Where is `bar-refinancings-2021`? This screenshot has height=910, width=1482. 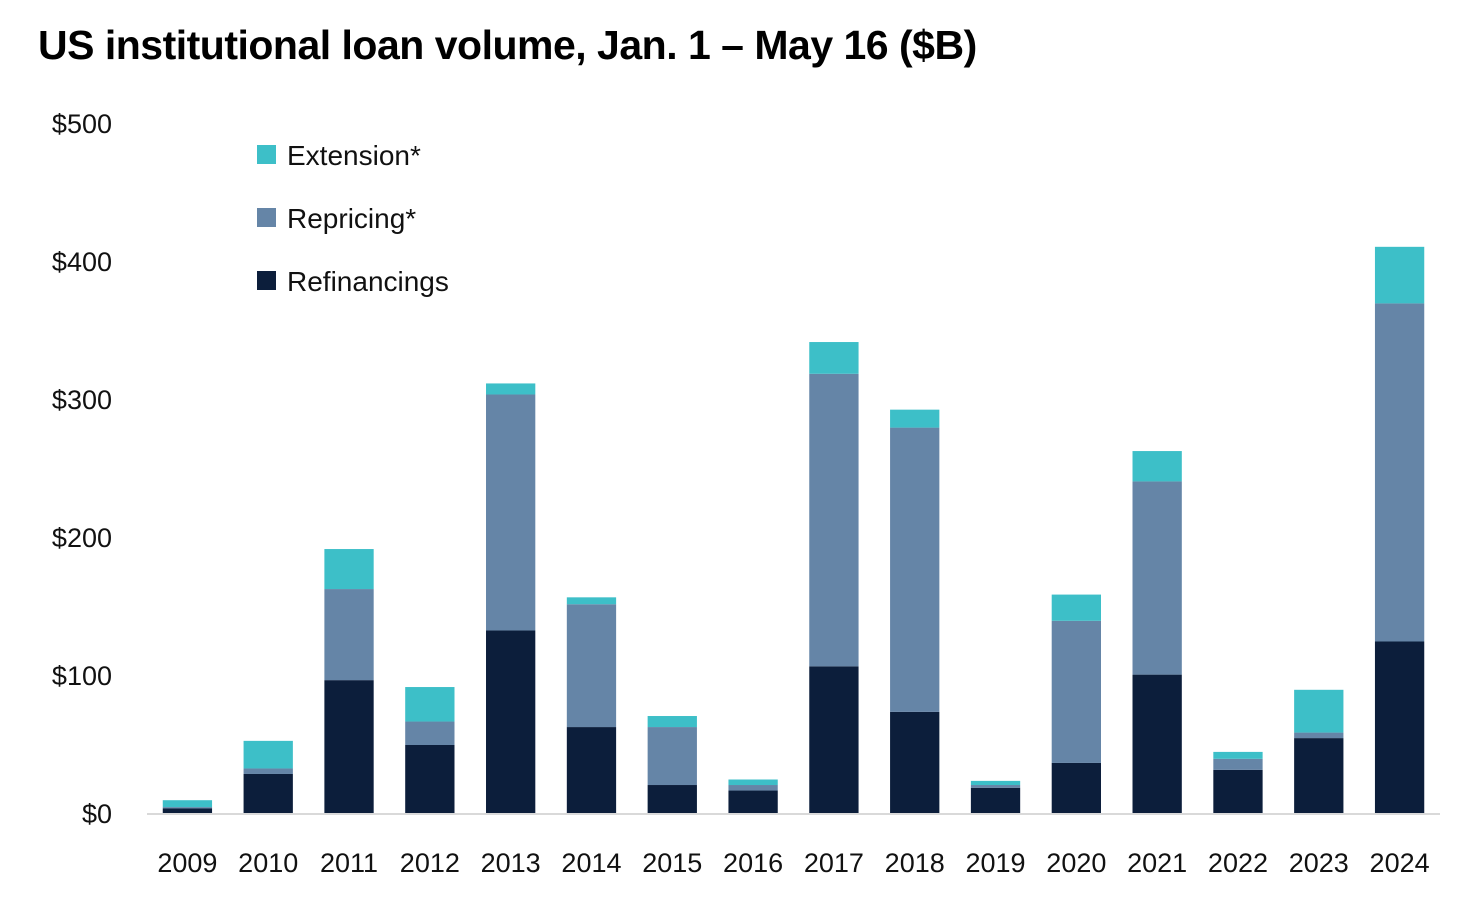 bar-refinancings-2021 is located at coordinates (1157, 744).